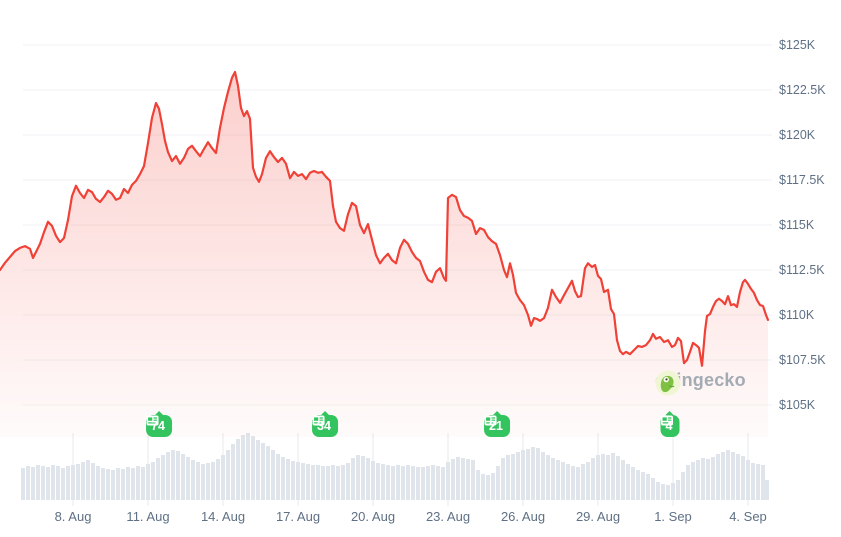 The image size is (841, 537). Describe the element at coordinates (797, 315) in the screenshot. I see `y-tick-label: $110K` at that location.